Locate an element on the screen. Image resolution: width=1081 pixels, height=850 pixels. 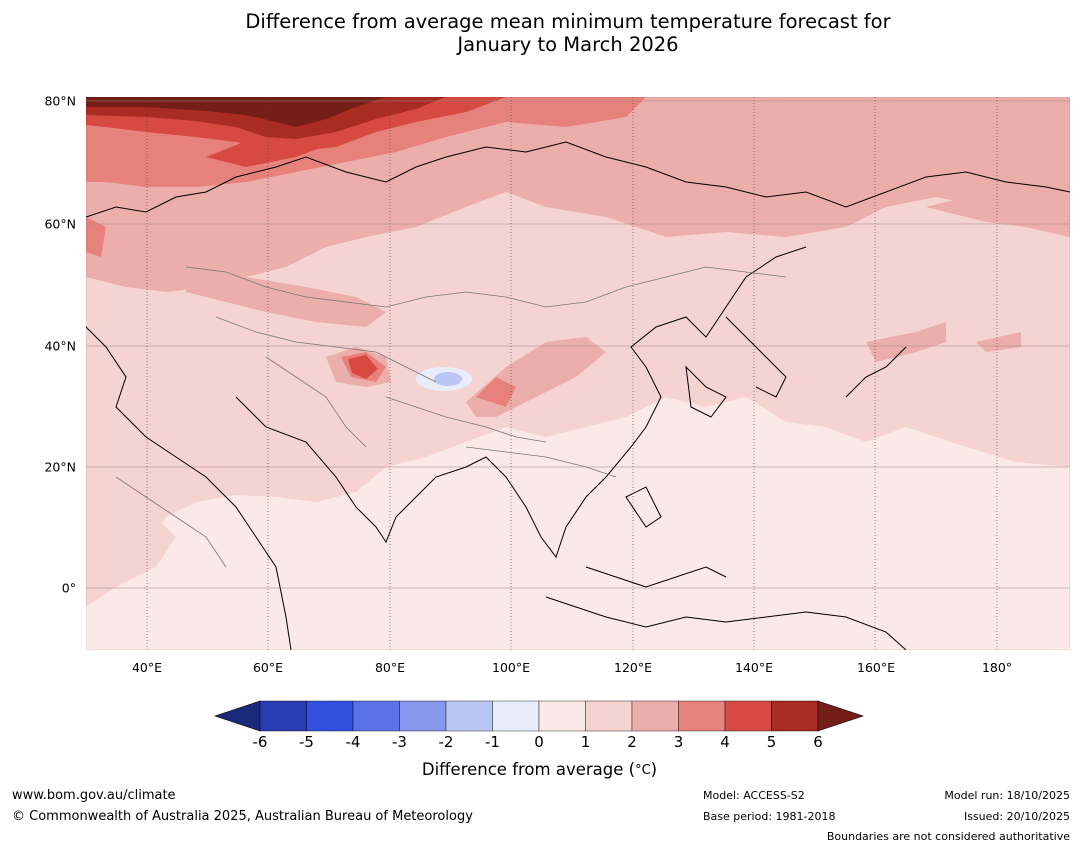
lon-label-160e: 160°E is located at coordinates (876, 667).